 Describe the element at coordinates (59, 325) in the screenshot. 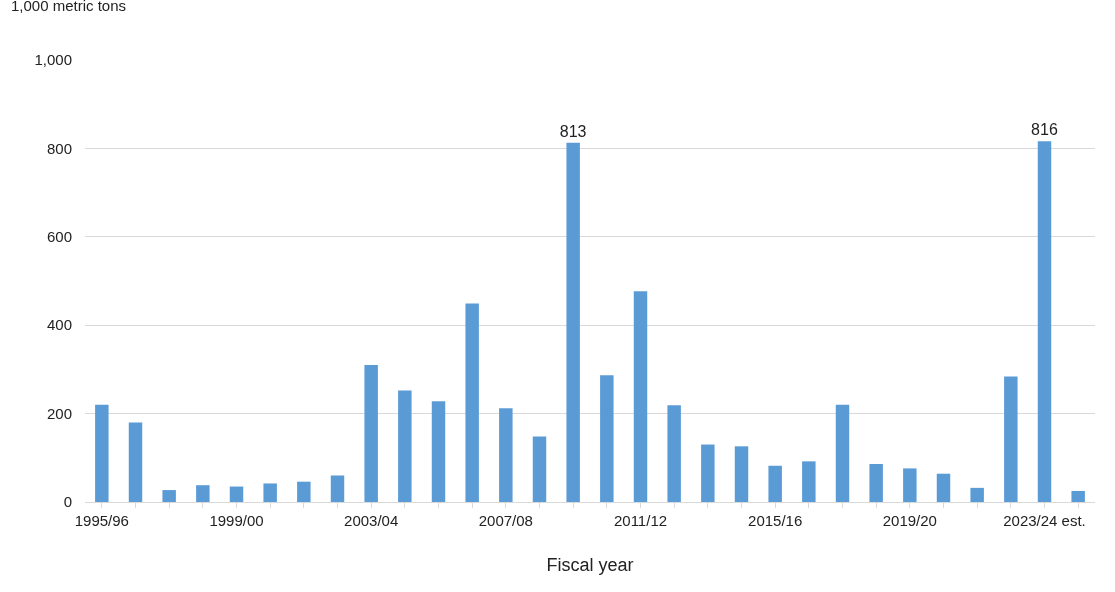

I see `y-tick-label: 400` at that location.